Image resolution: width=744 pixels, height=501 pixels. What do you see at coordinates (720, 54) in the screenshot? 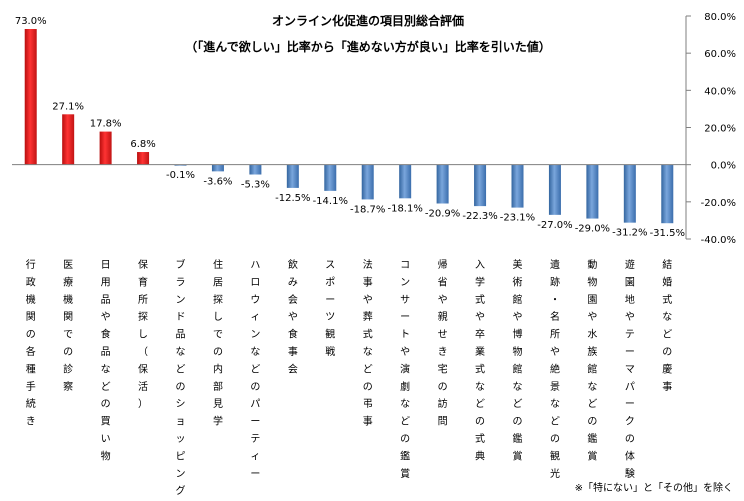
I see `y-tick-label-1: 60.0%` at bounding box center [720, 54].